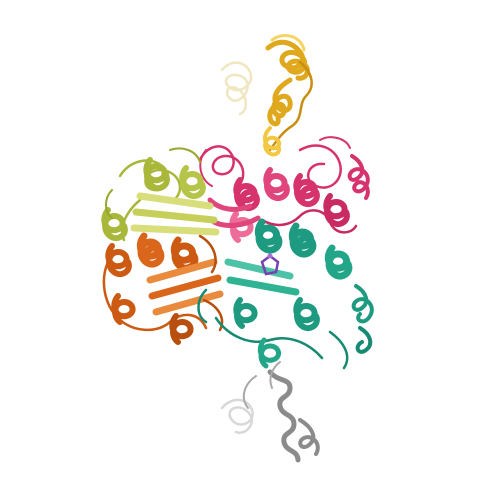  I want to click on chain-olive, so click(160, 194).